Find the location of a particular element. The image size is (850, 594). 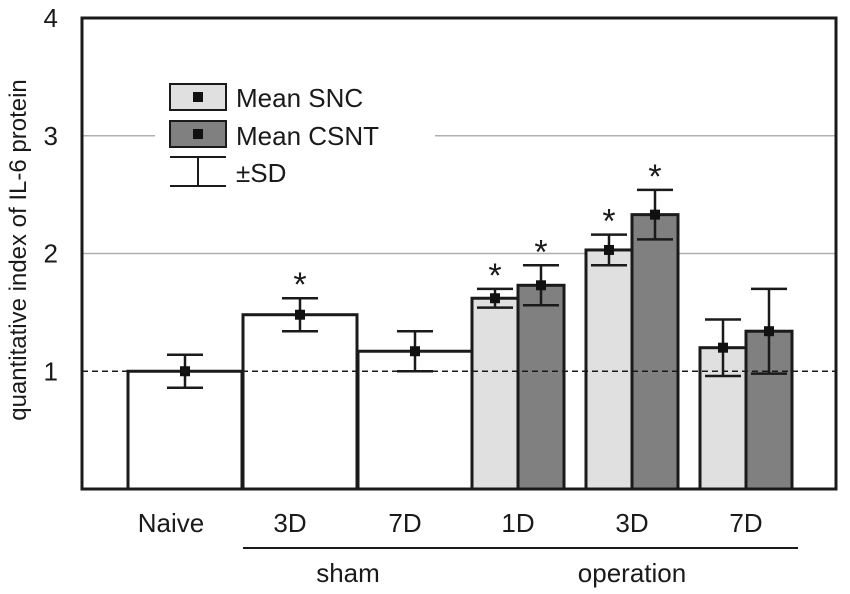

x-category-label: 1D is located at coordinates (517, 523).